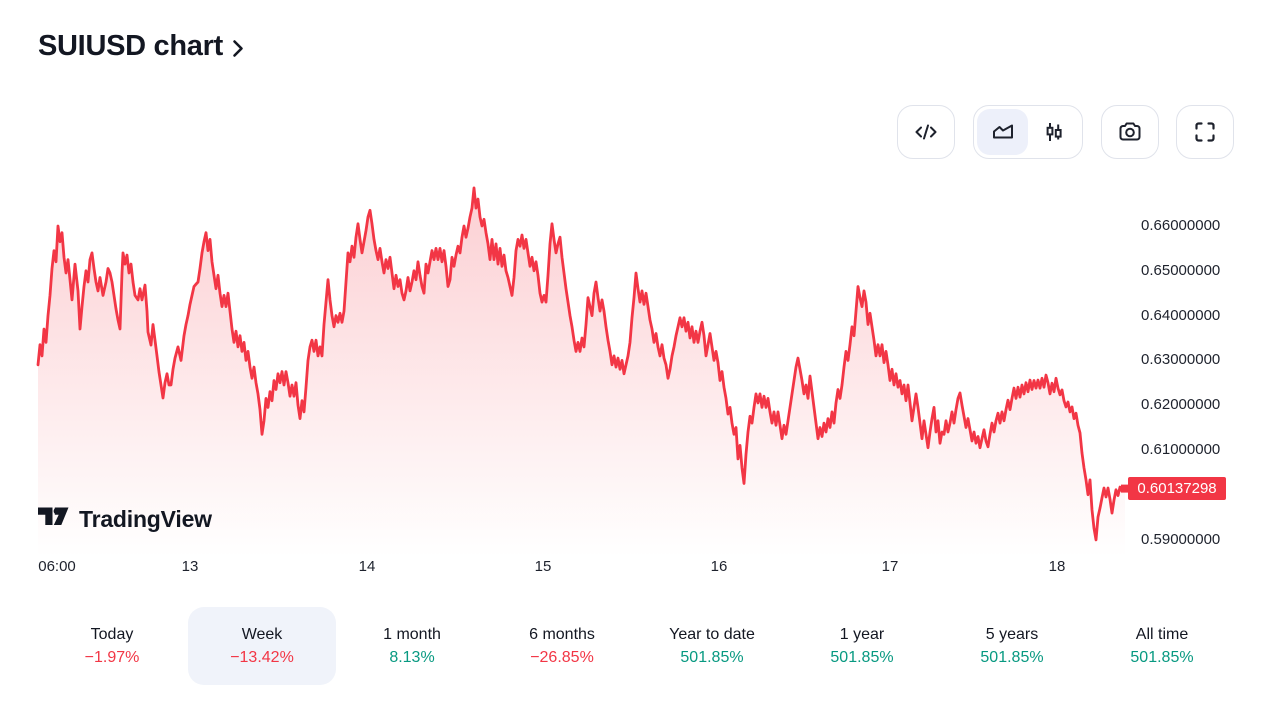 The width and height of the screenshot is (1280, 720). I want to click on range-button-5-years: 5 years 501.85%, so click(1012, 646).